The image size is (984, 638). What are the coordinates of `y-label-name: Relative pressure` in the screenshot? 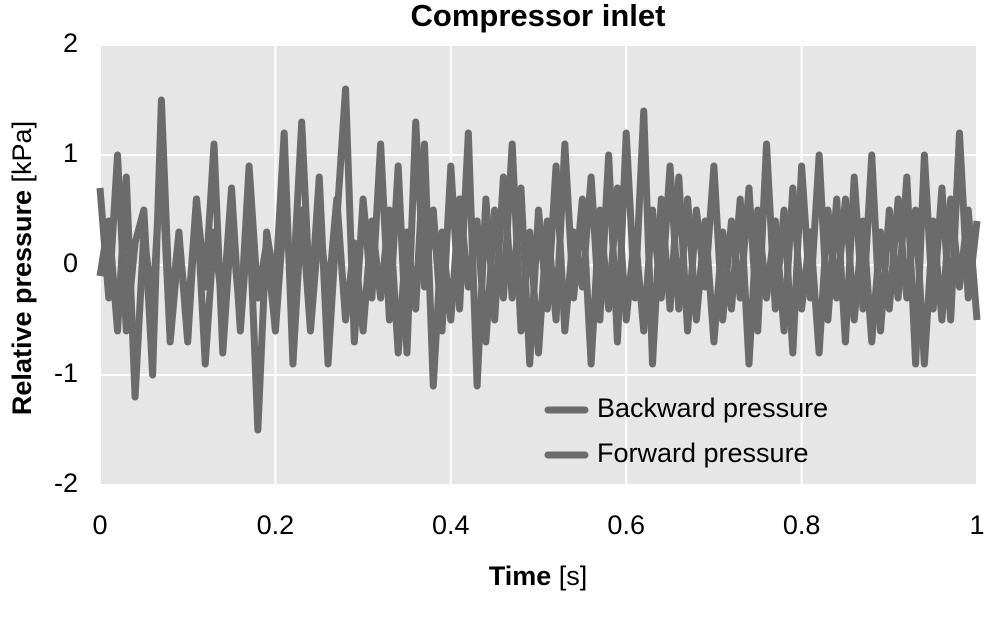 It's located at (22, 302).